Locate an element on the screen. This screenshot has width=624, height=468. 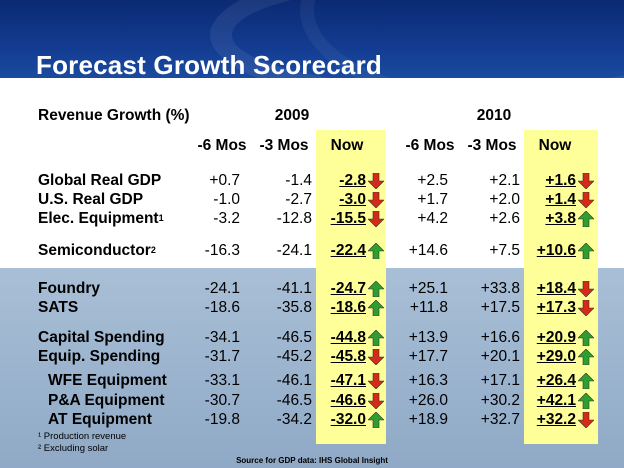
value-2009-now: -3.0 is located at coordinates (352, 199).